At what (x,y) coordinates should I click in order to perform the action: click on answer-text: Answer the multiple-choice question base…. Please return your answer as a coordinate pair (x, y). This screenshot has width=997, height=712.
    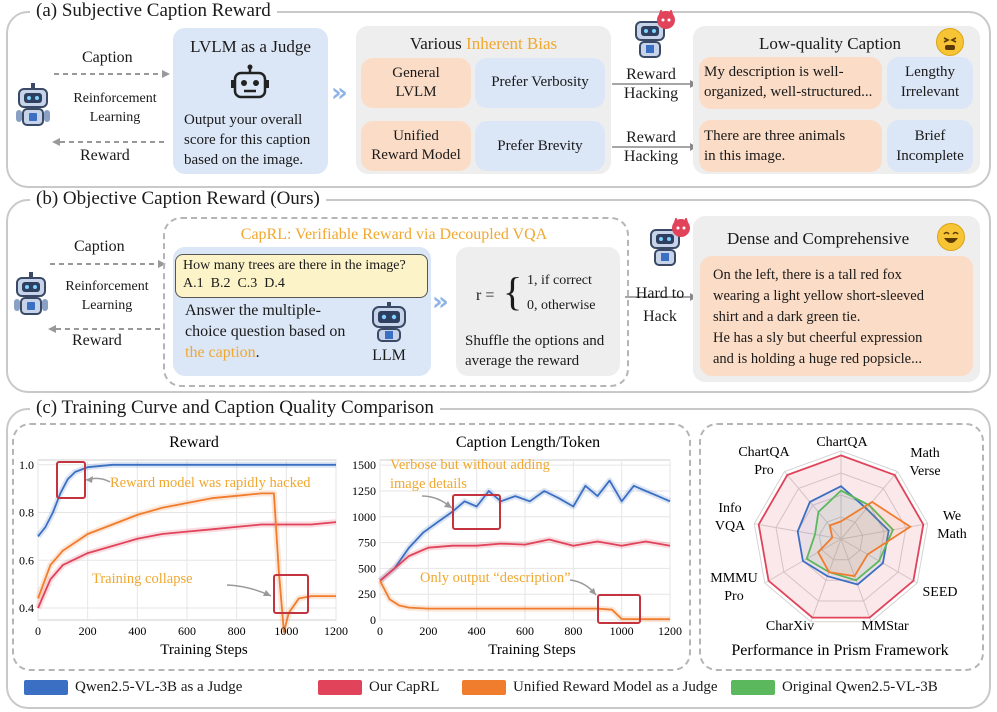
    Looking at the image, I should click on (265, 331).